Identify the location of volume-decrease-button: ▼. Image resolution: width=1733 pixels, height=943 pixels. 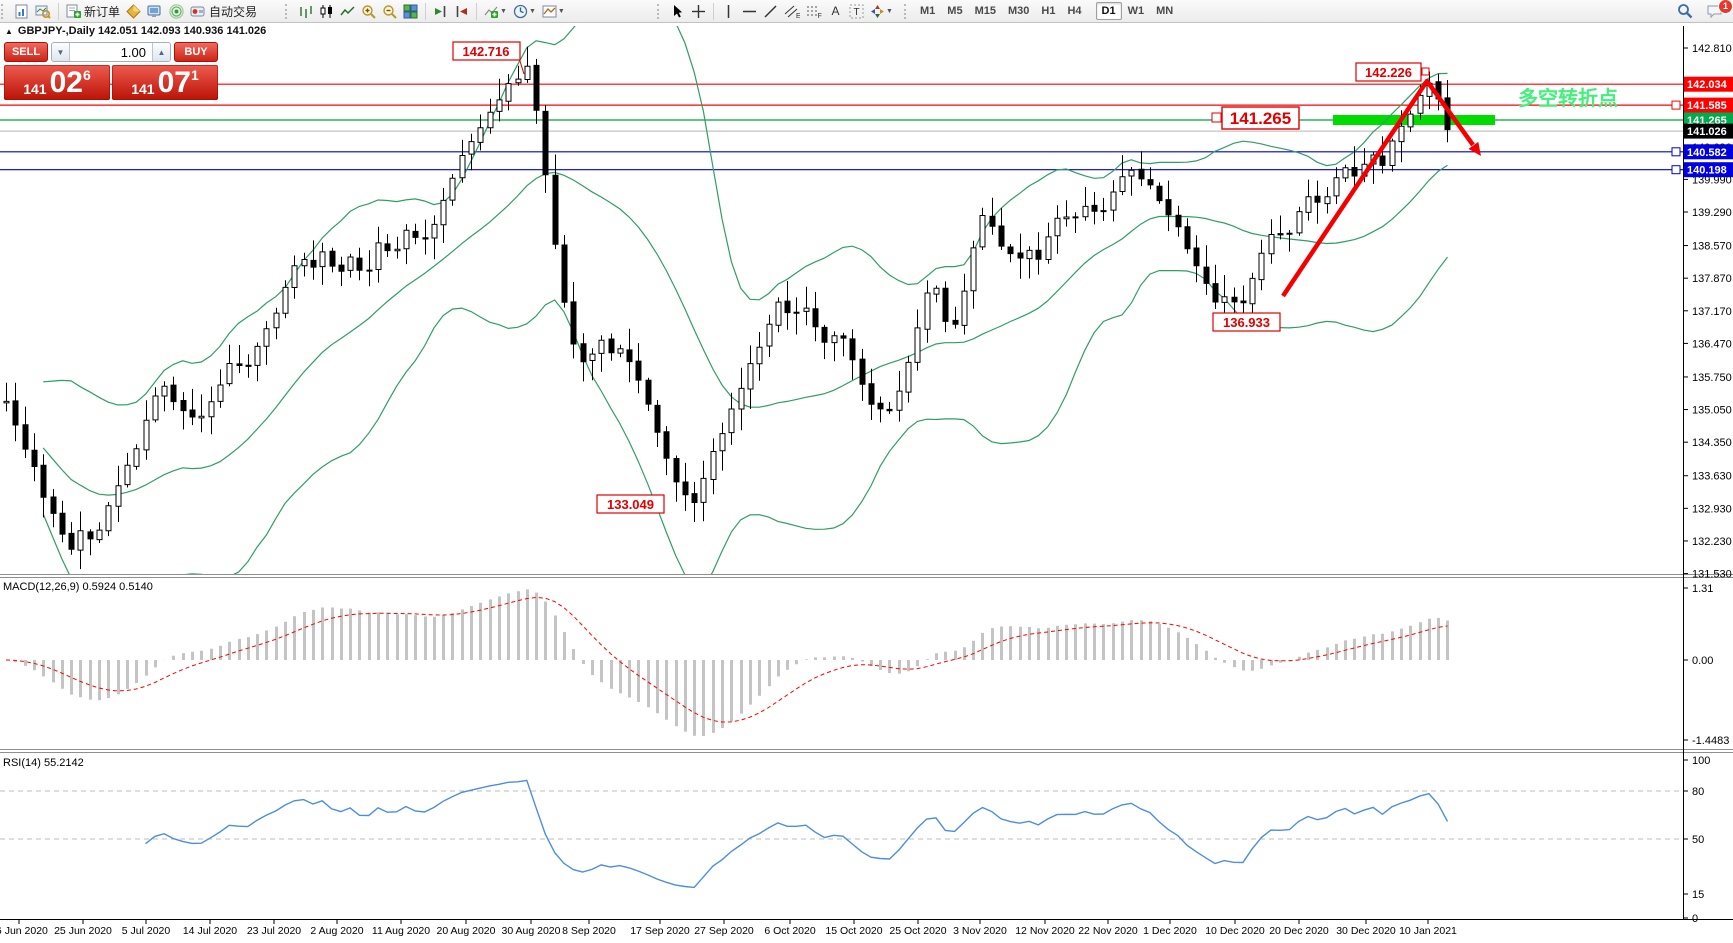
(61, 52).